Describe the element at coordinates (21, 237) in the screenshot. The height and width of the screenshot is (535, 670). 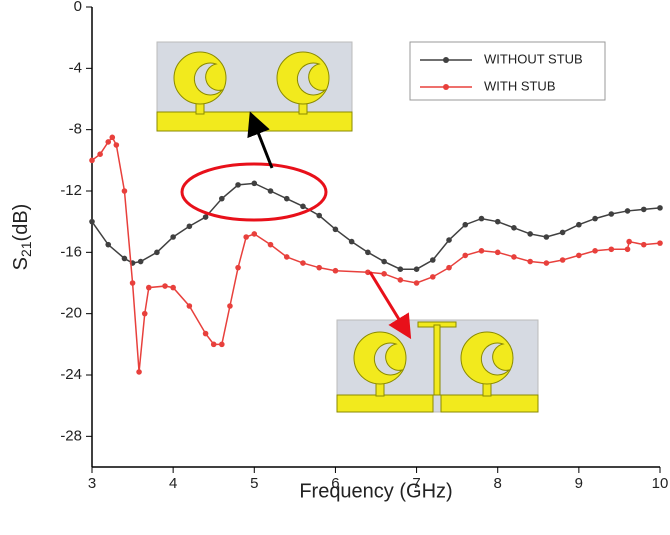
I see `y-axis-label: S21(dB)` at that location.